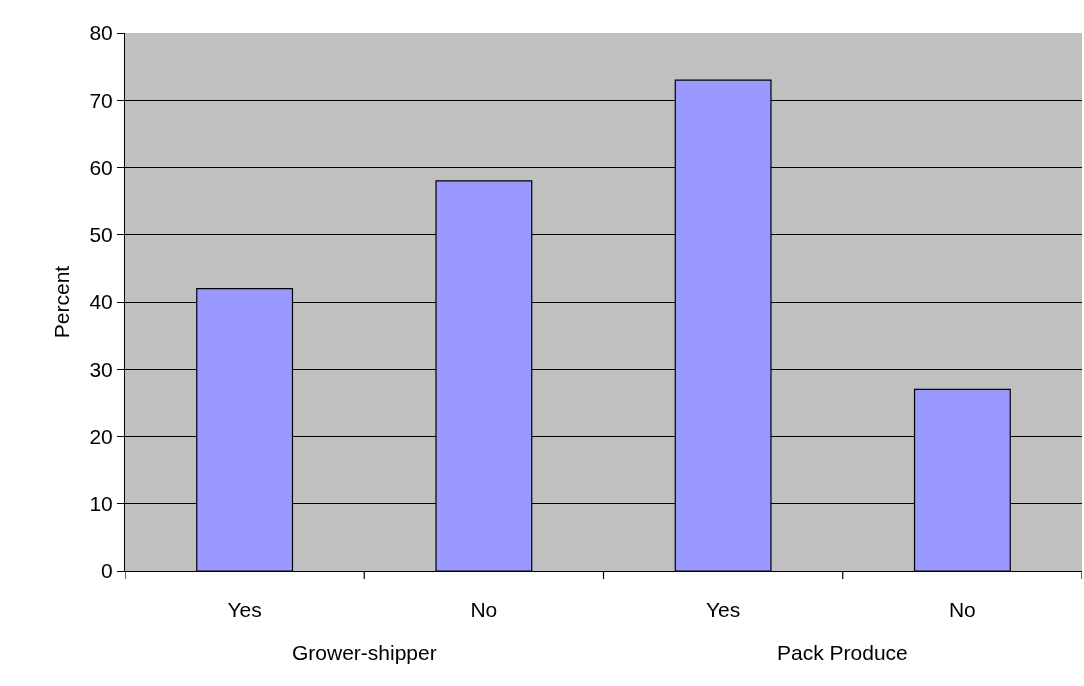 The width and height of the screenshot is (1084, 686). What do you see at coordinates (364, 652) in the screenshot?
I see `text: Grower-shipper` at bounding box center [364, 652].